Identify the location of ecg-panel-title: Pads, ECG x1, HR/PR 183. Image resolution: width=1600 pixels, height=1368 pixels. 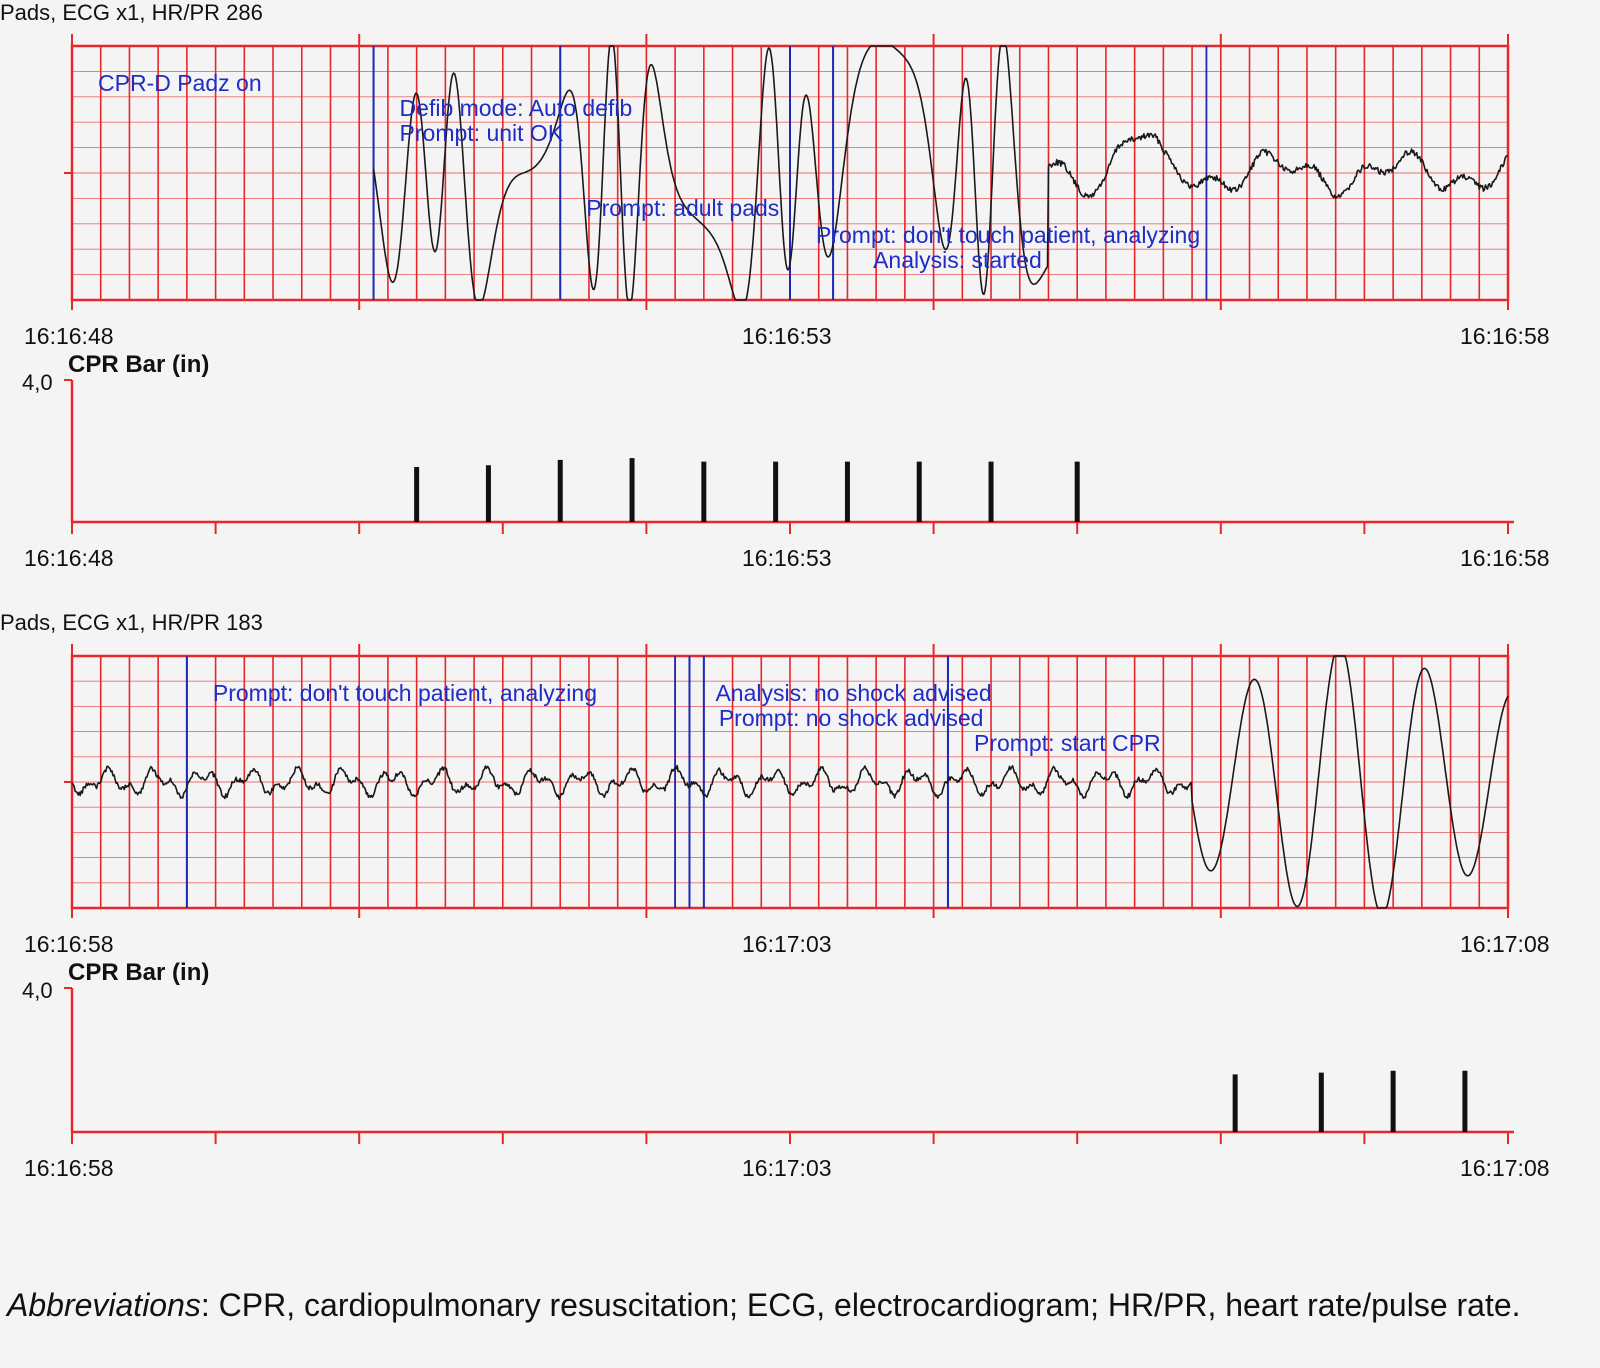
(131, 622).